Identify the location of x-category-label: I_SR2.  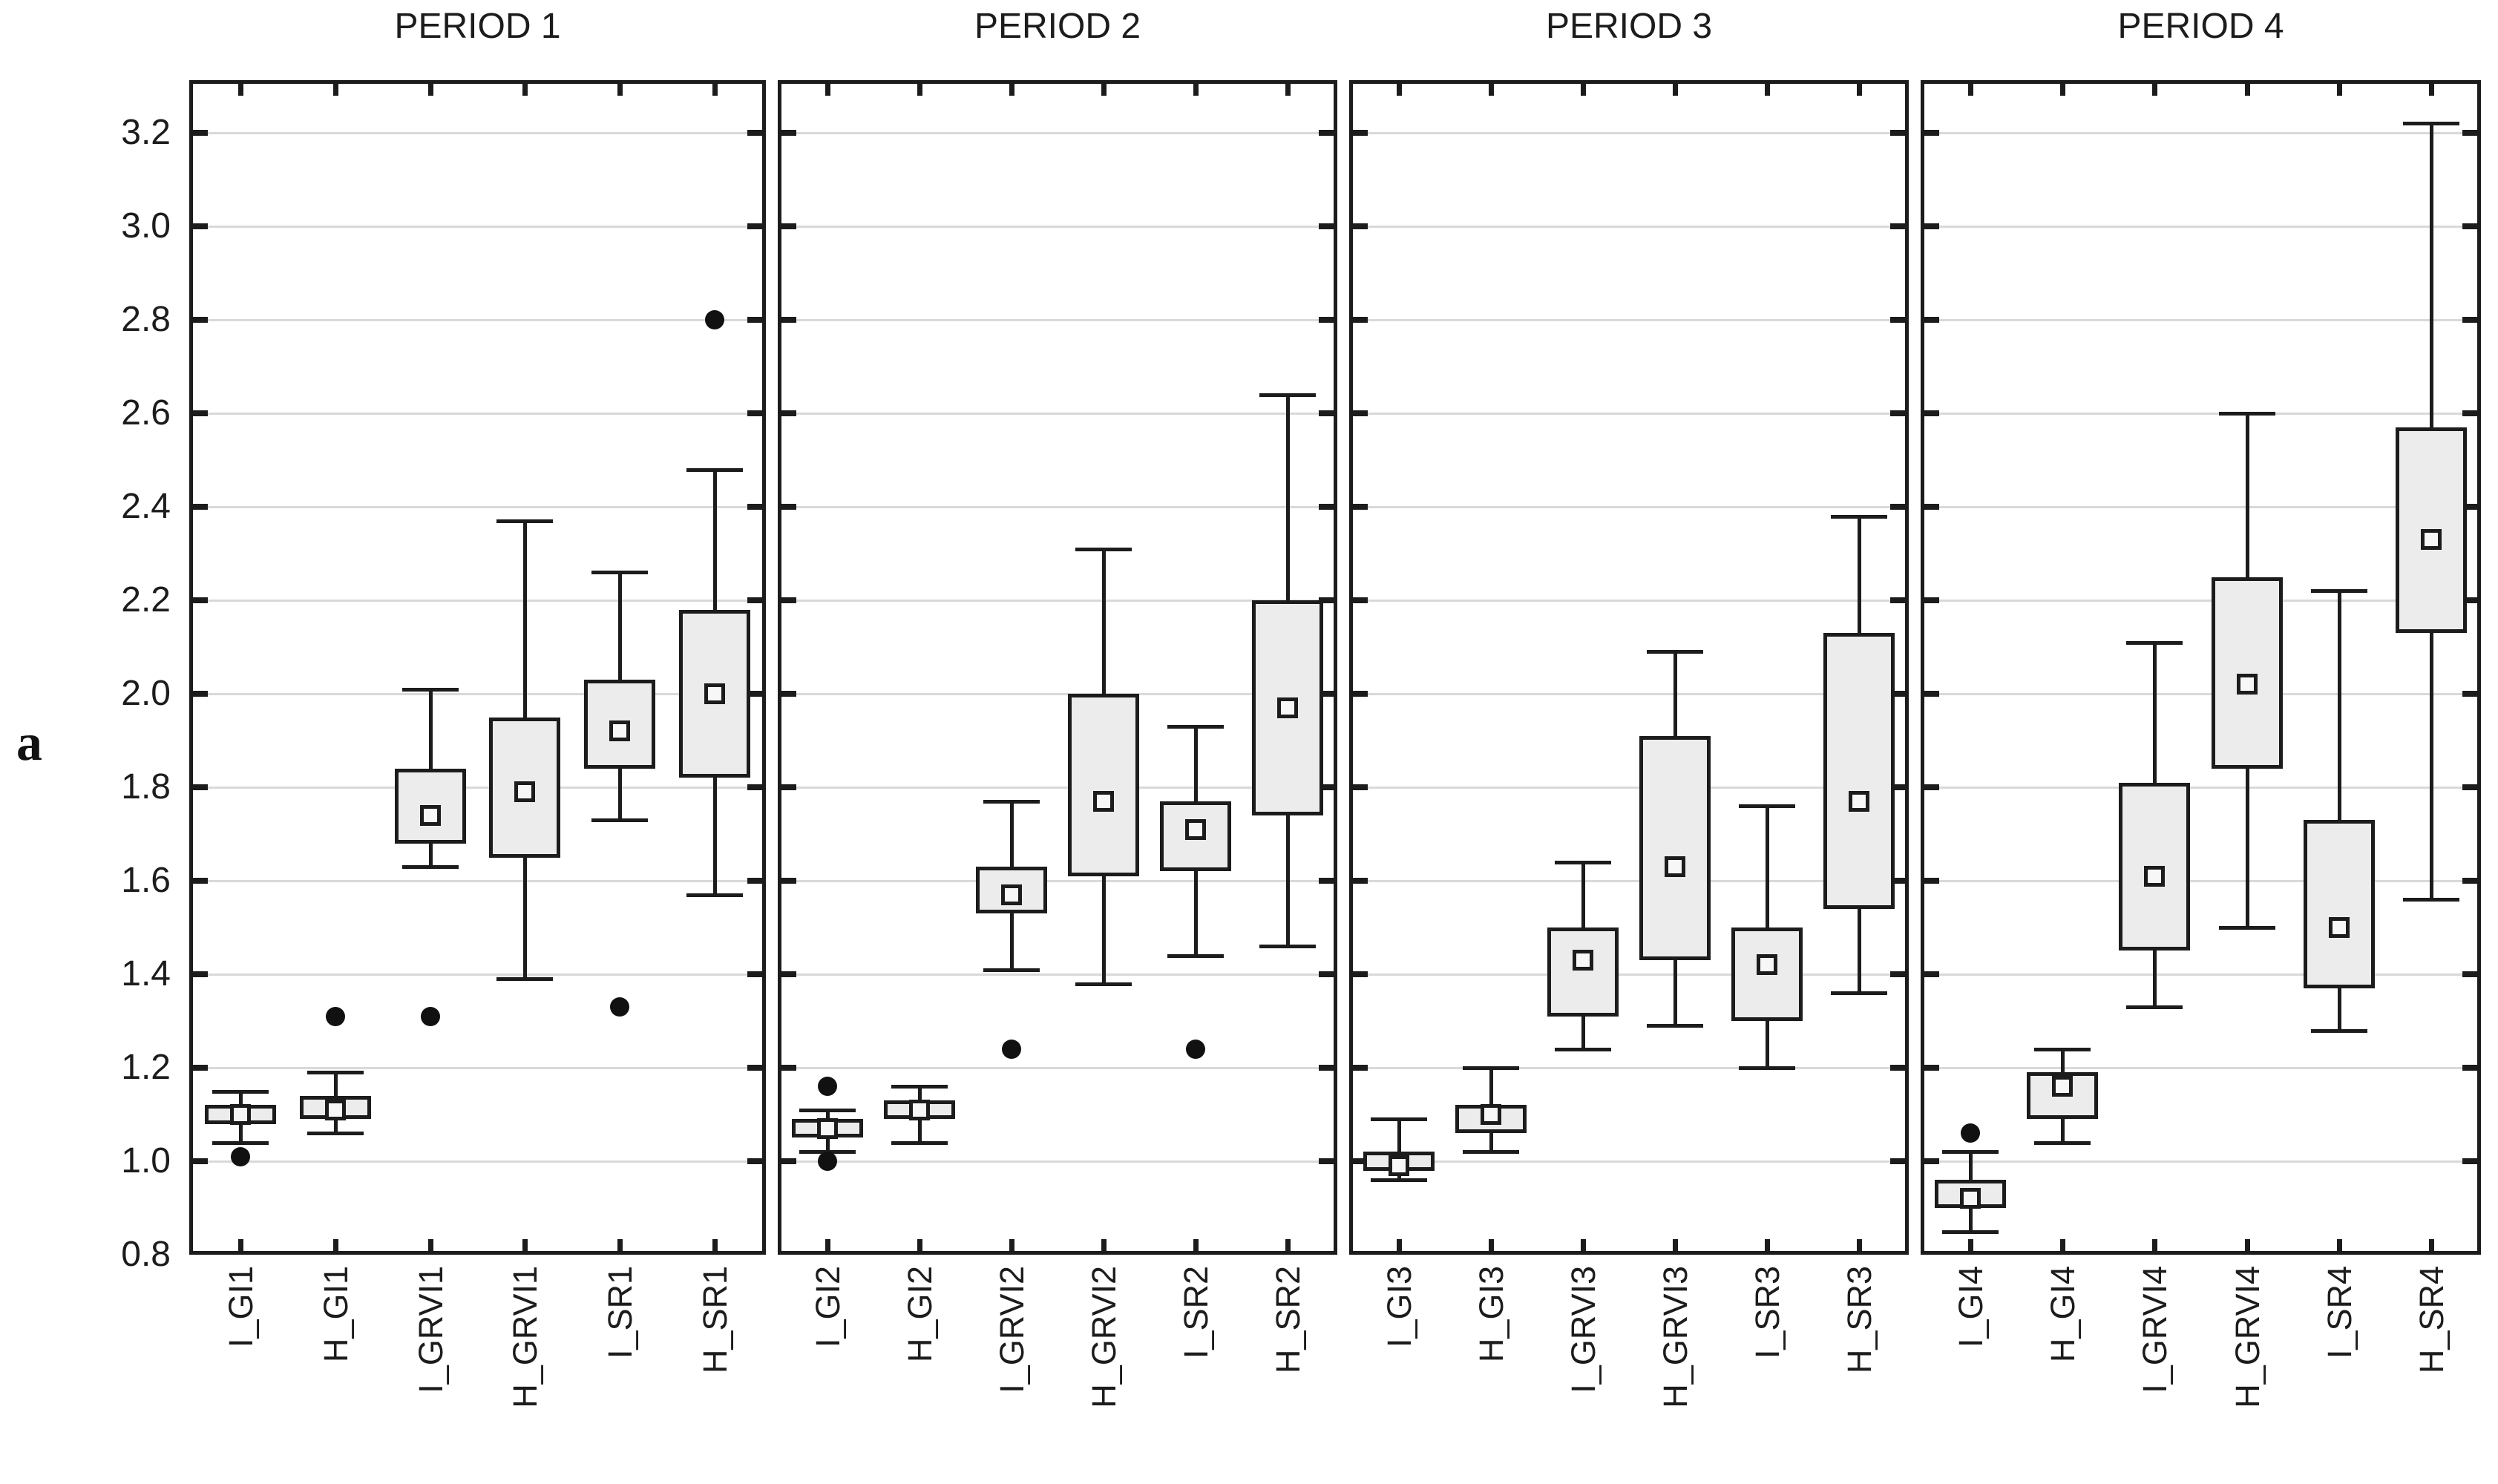
(1196, 1312).